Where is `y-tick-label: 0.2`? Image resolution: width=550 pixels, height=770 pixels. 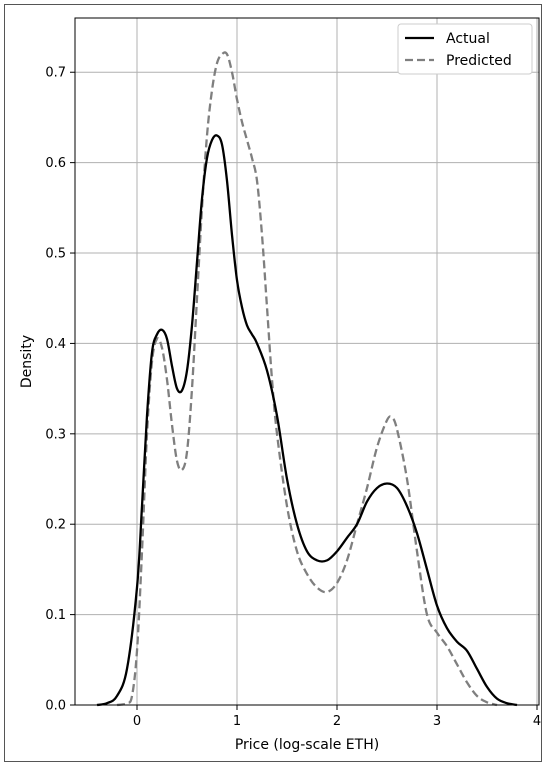
y-tick-label: 0.2 is located at coordinates (55, 525).